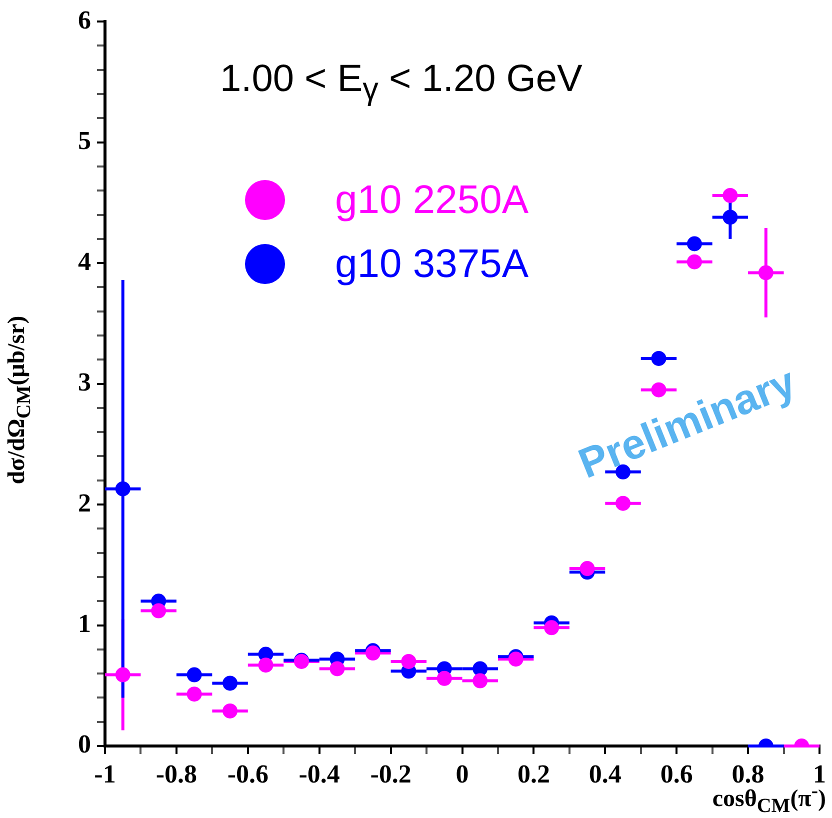 This screenshot has height=818, width=832. Describe the element at coordinates (605, 773) in the screenshot. I see `x-tick-label: 0.4` at that location.